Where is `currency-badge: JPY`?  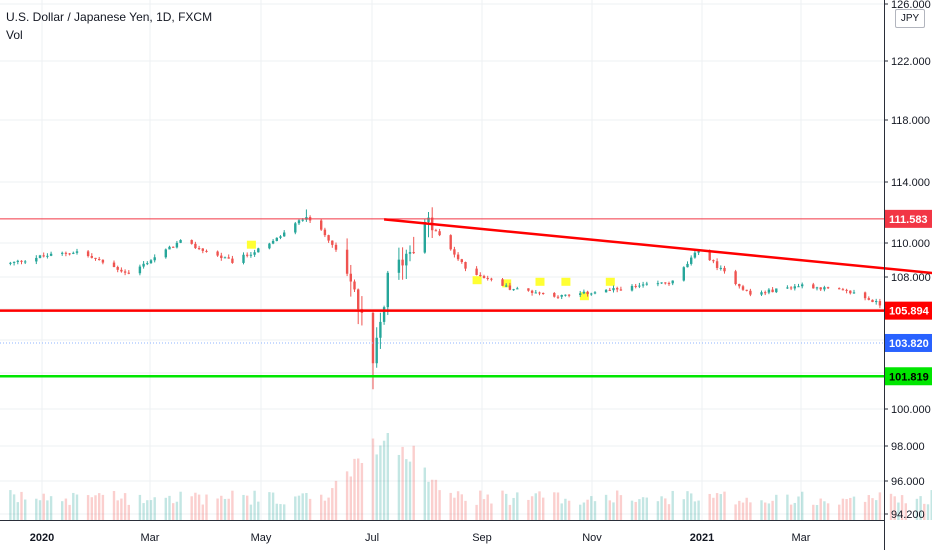
currency-badge: JPY is located at coordinates (910, 18).